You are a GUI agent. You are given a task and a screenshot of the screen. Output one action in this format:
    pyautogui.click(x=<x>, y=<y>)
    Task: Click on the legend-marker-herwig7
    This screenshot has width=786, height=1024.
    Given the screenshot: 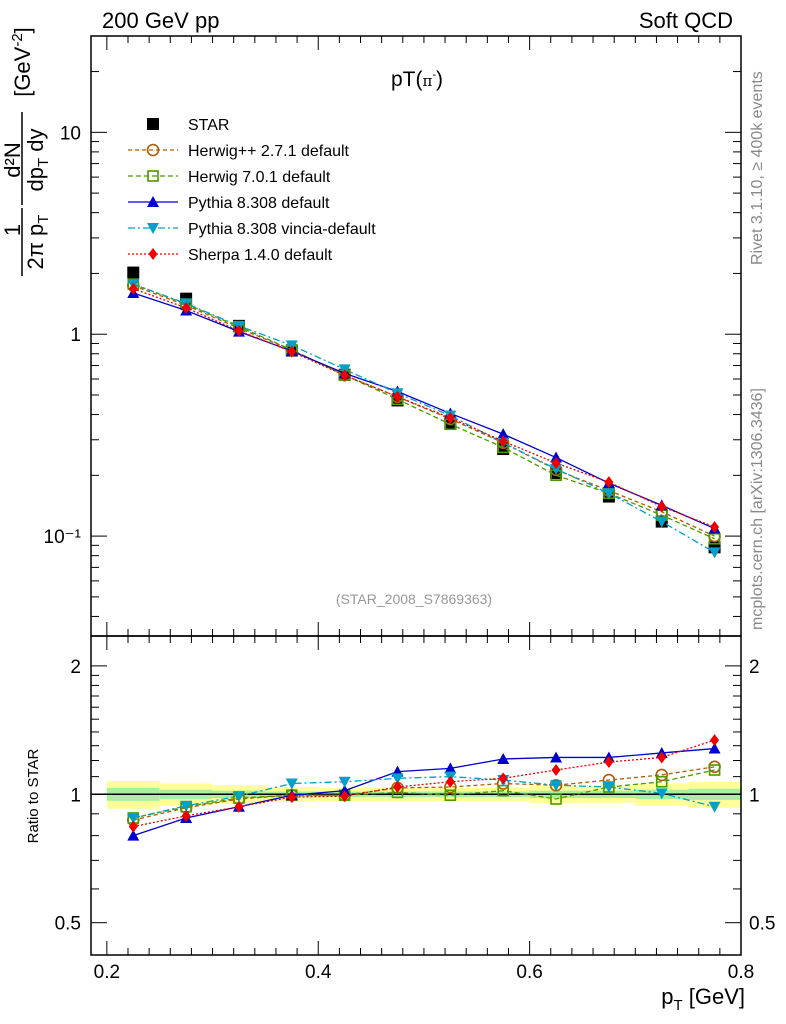 What is the action you would take?
    pyautogui.click(x=153, y=176)
    